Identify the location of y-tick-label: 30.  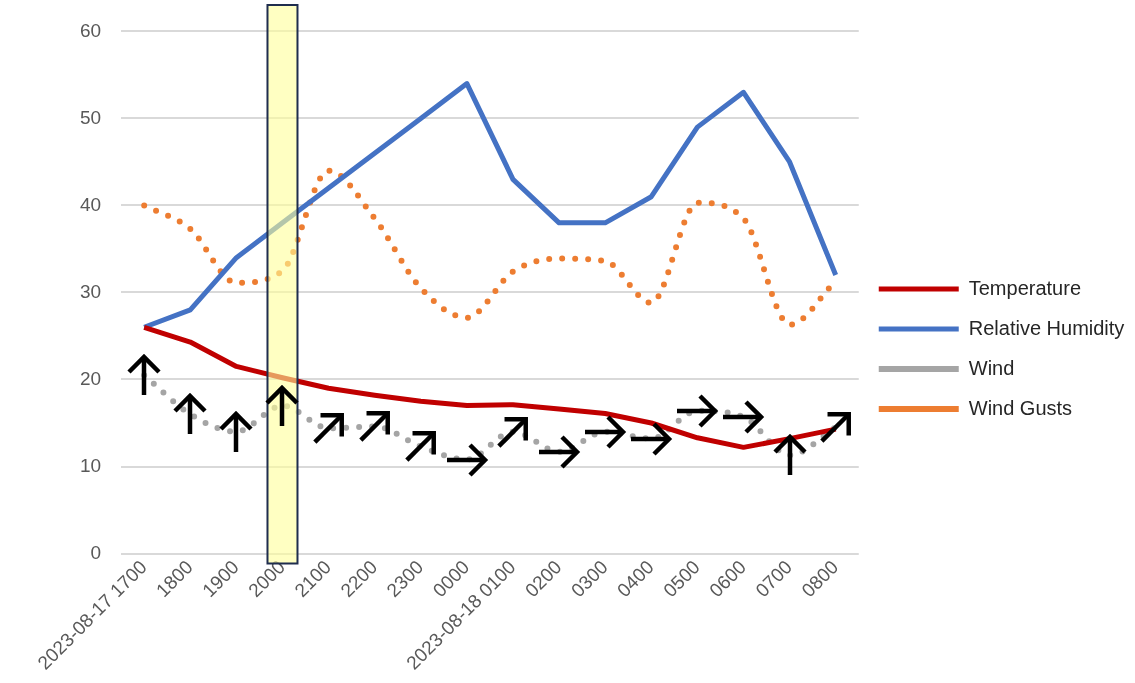
(90, 291).